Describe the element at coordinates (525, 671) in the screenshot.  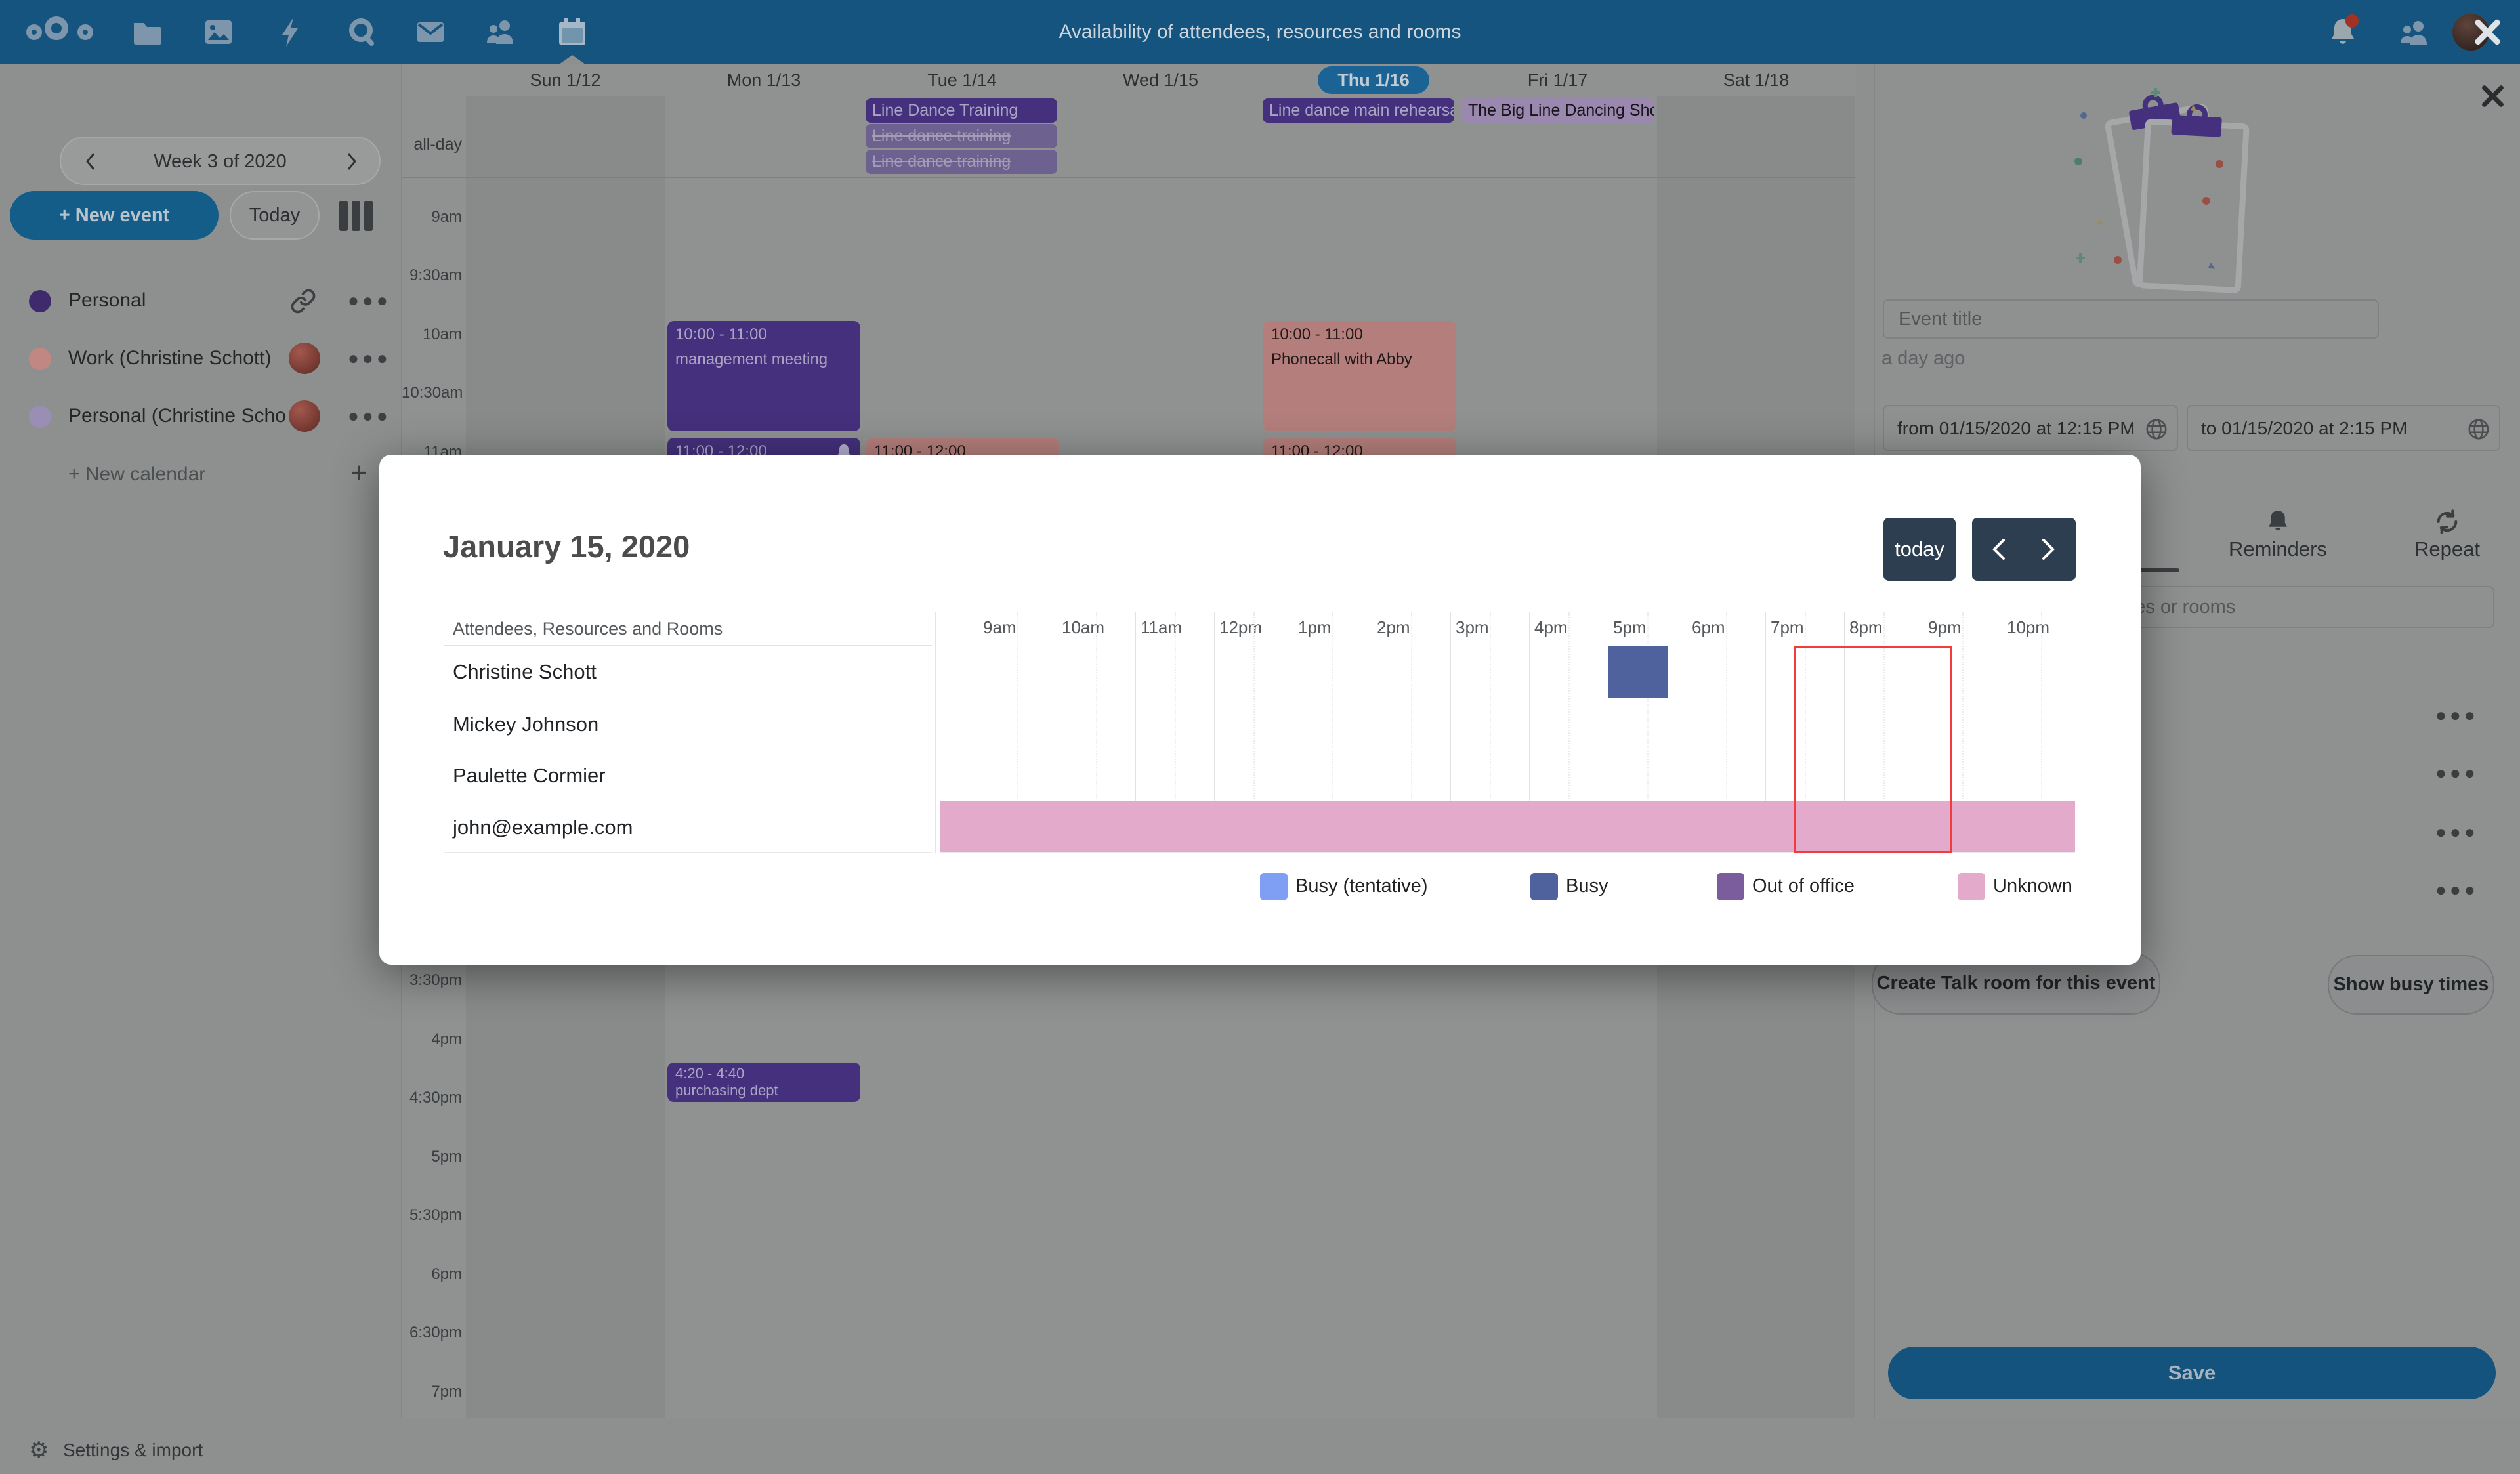
I see `attendee-row-christine: Christine Schott` at that location.